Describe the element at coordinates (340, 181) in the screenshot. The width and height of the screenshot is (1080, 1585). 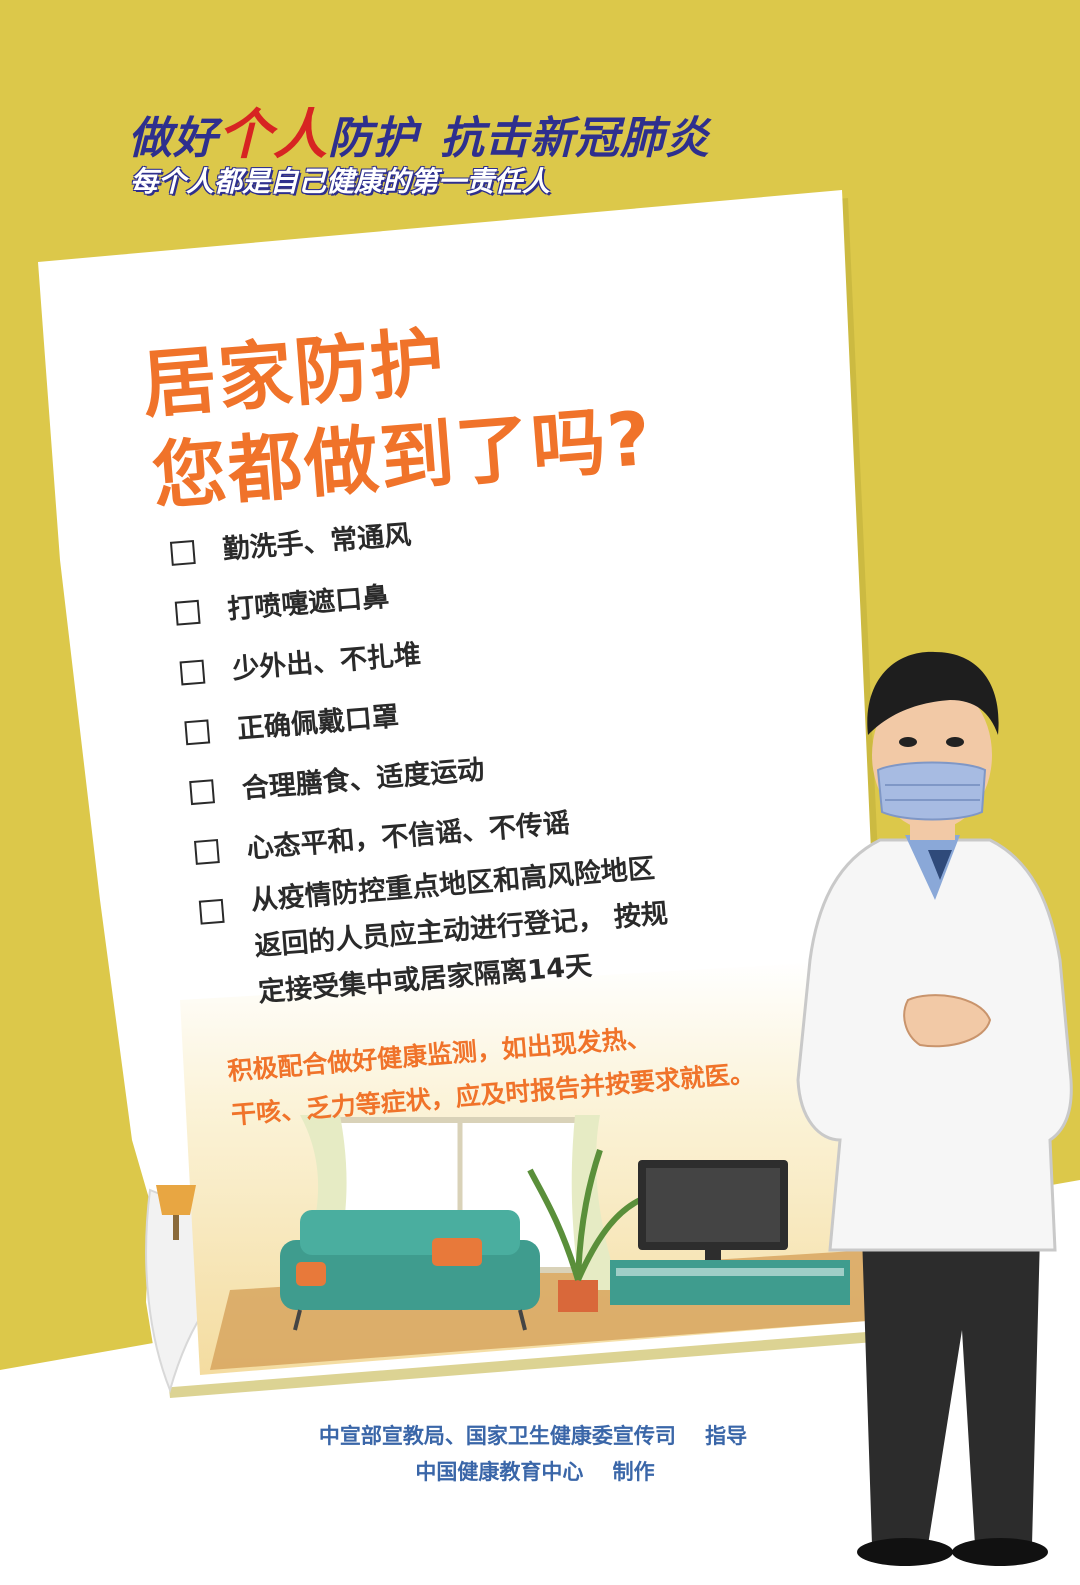
I see `poster-subtitle: 每个人都是自己健康的第一责任人` at that location.